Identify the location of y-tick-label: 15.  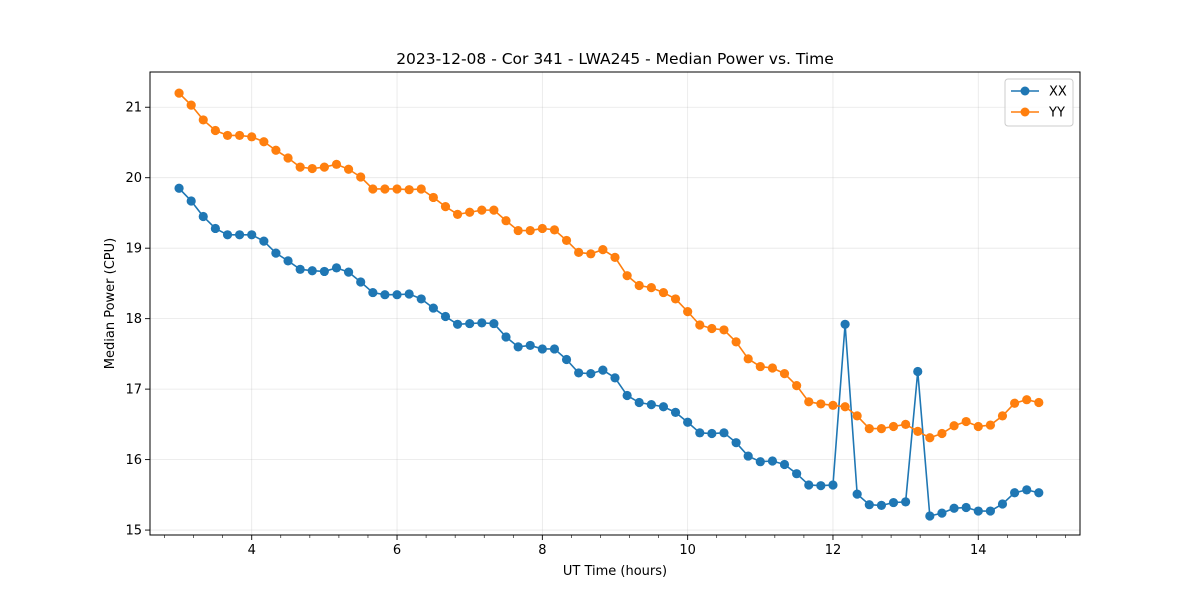
(133, 531).